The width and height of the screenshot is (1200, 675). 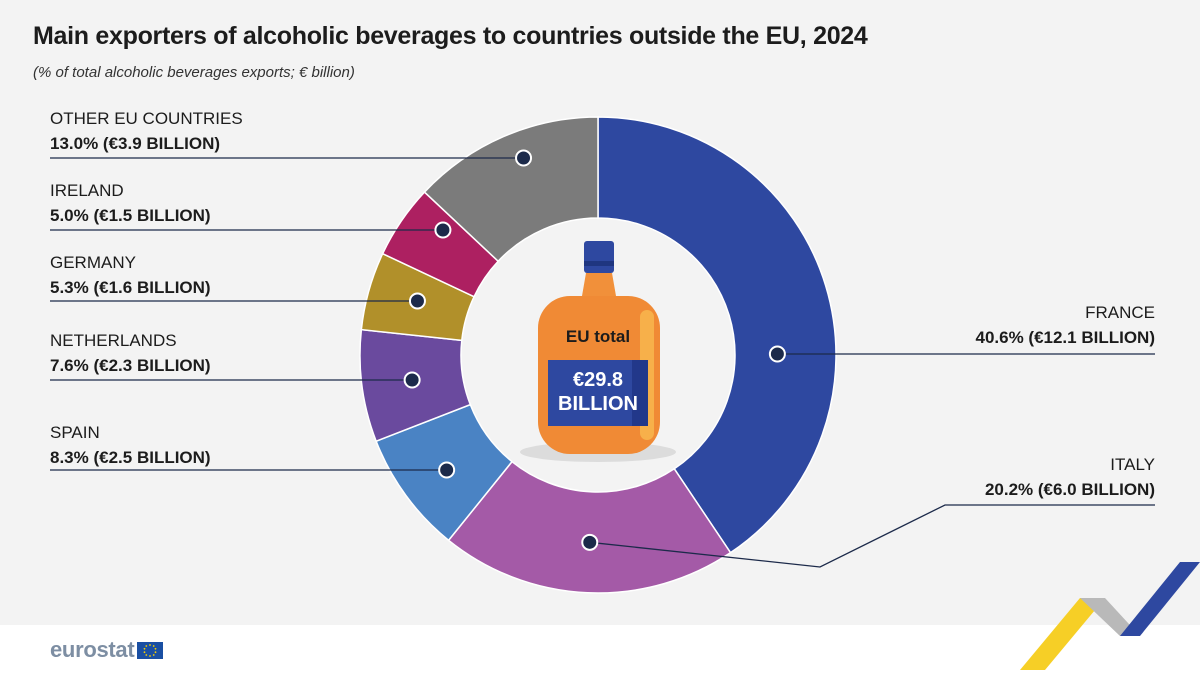 What do you see at coordinates (872, 536) in the screenshot?
I see `leader-line-italy` at bounding box center [872, 536].